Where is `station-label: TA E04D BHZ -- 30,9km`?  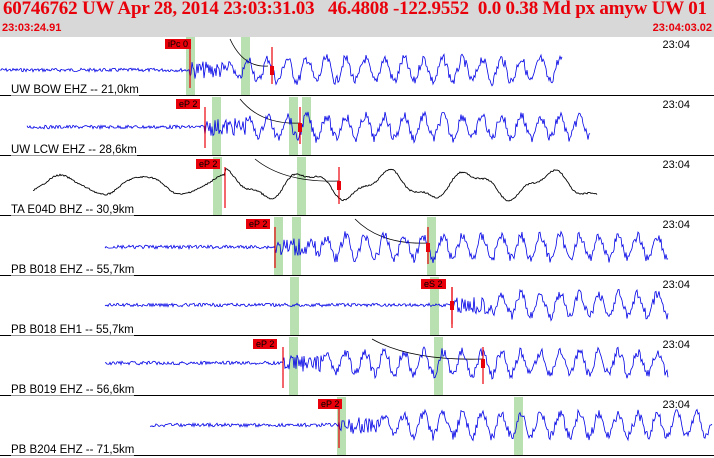
station-label: TA E04D BHZ -- 30,9km is located at coordinates (73, 210).